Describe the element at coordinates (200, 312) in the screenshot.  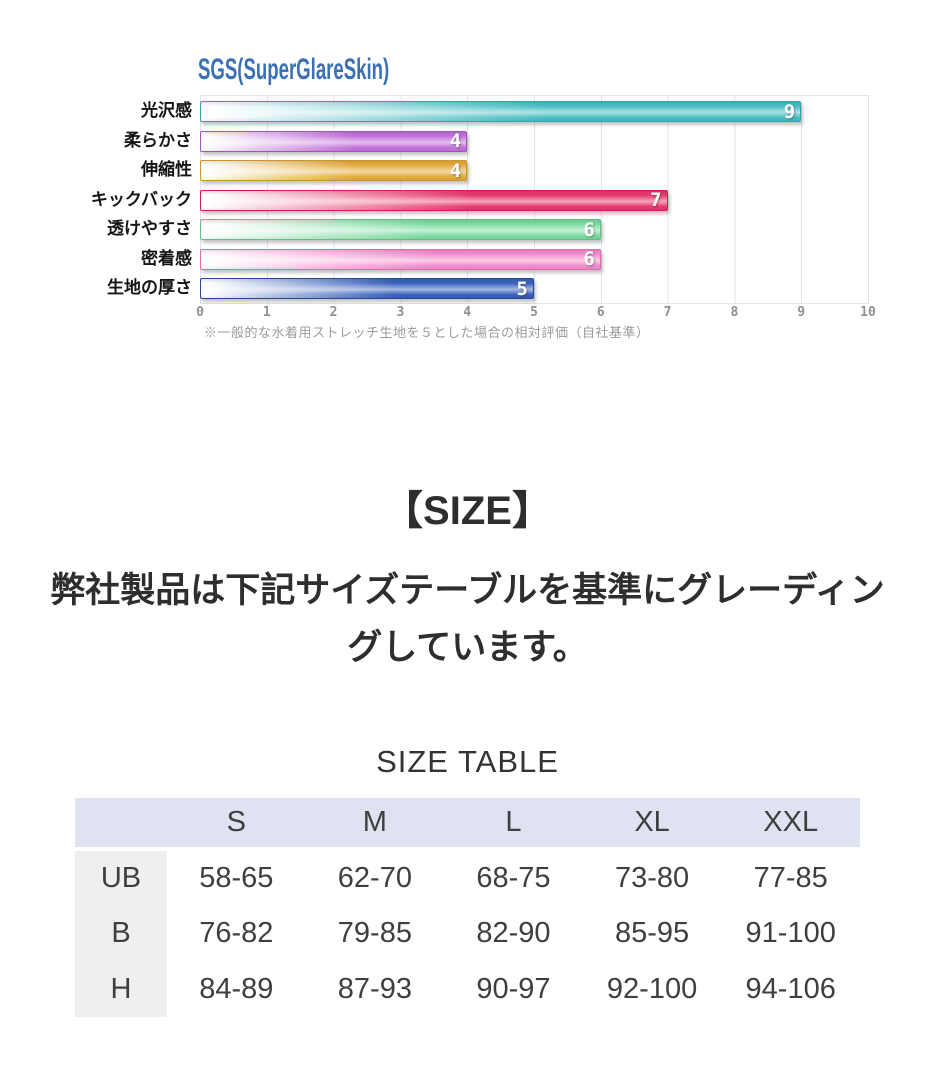
I see `x-axis-tick-label: 0` at that location.